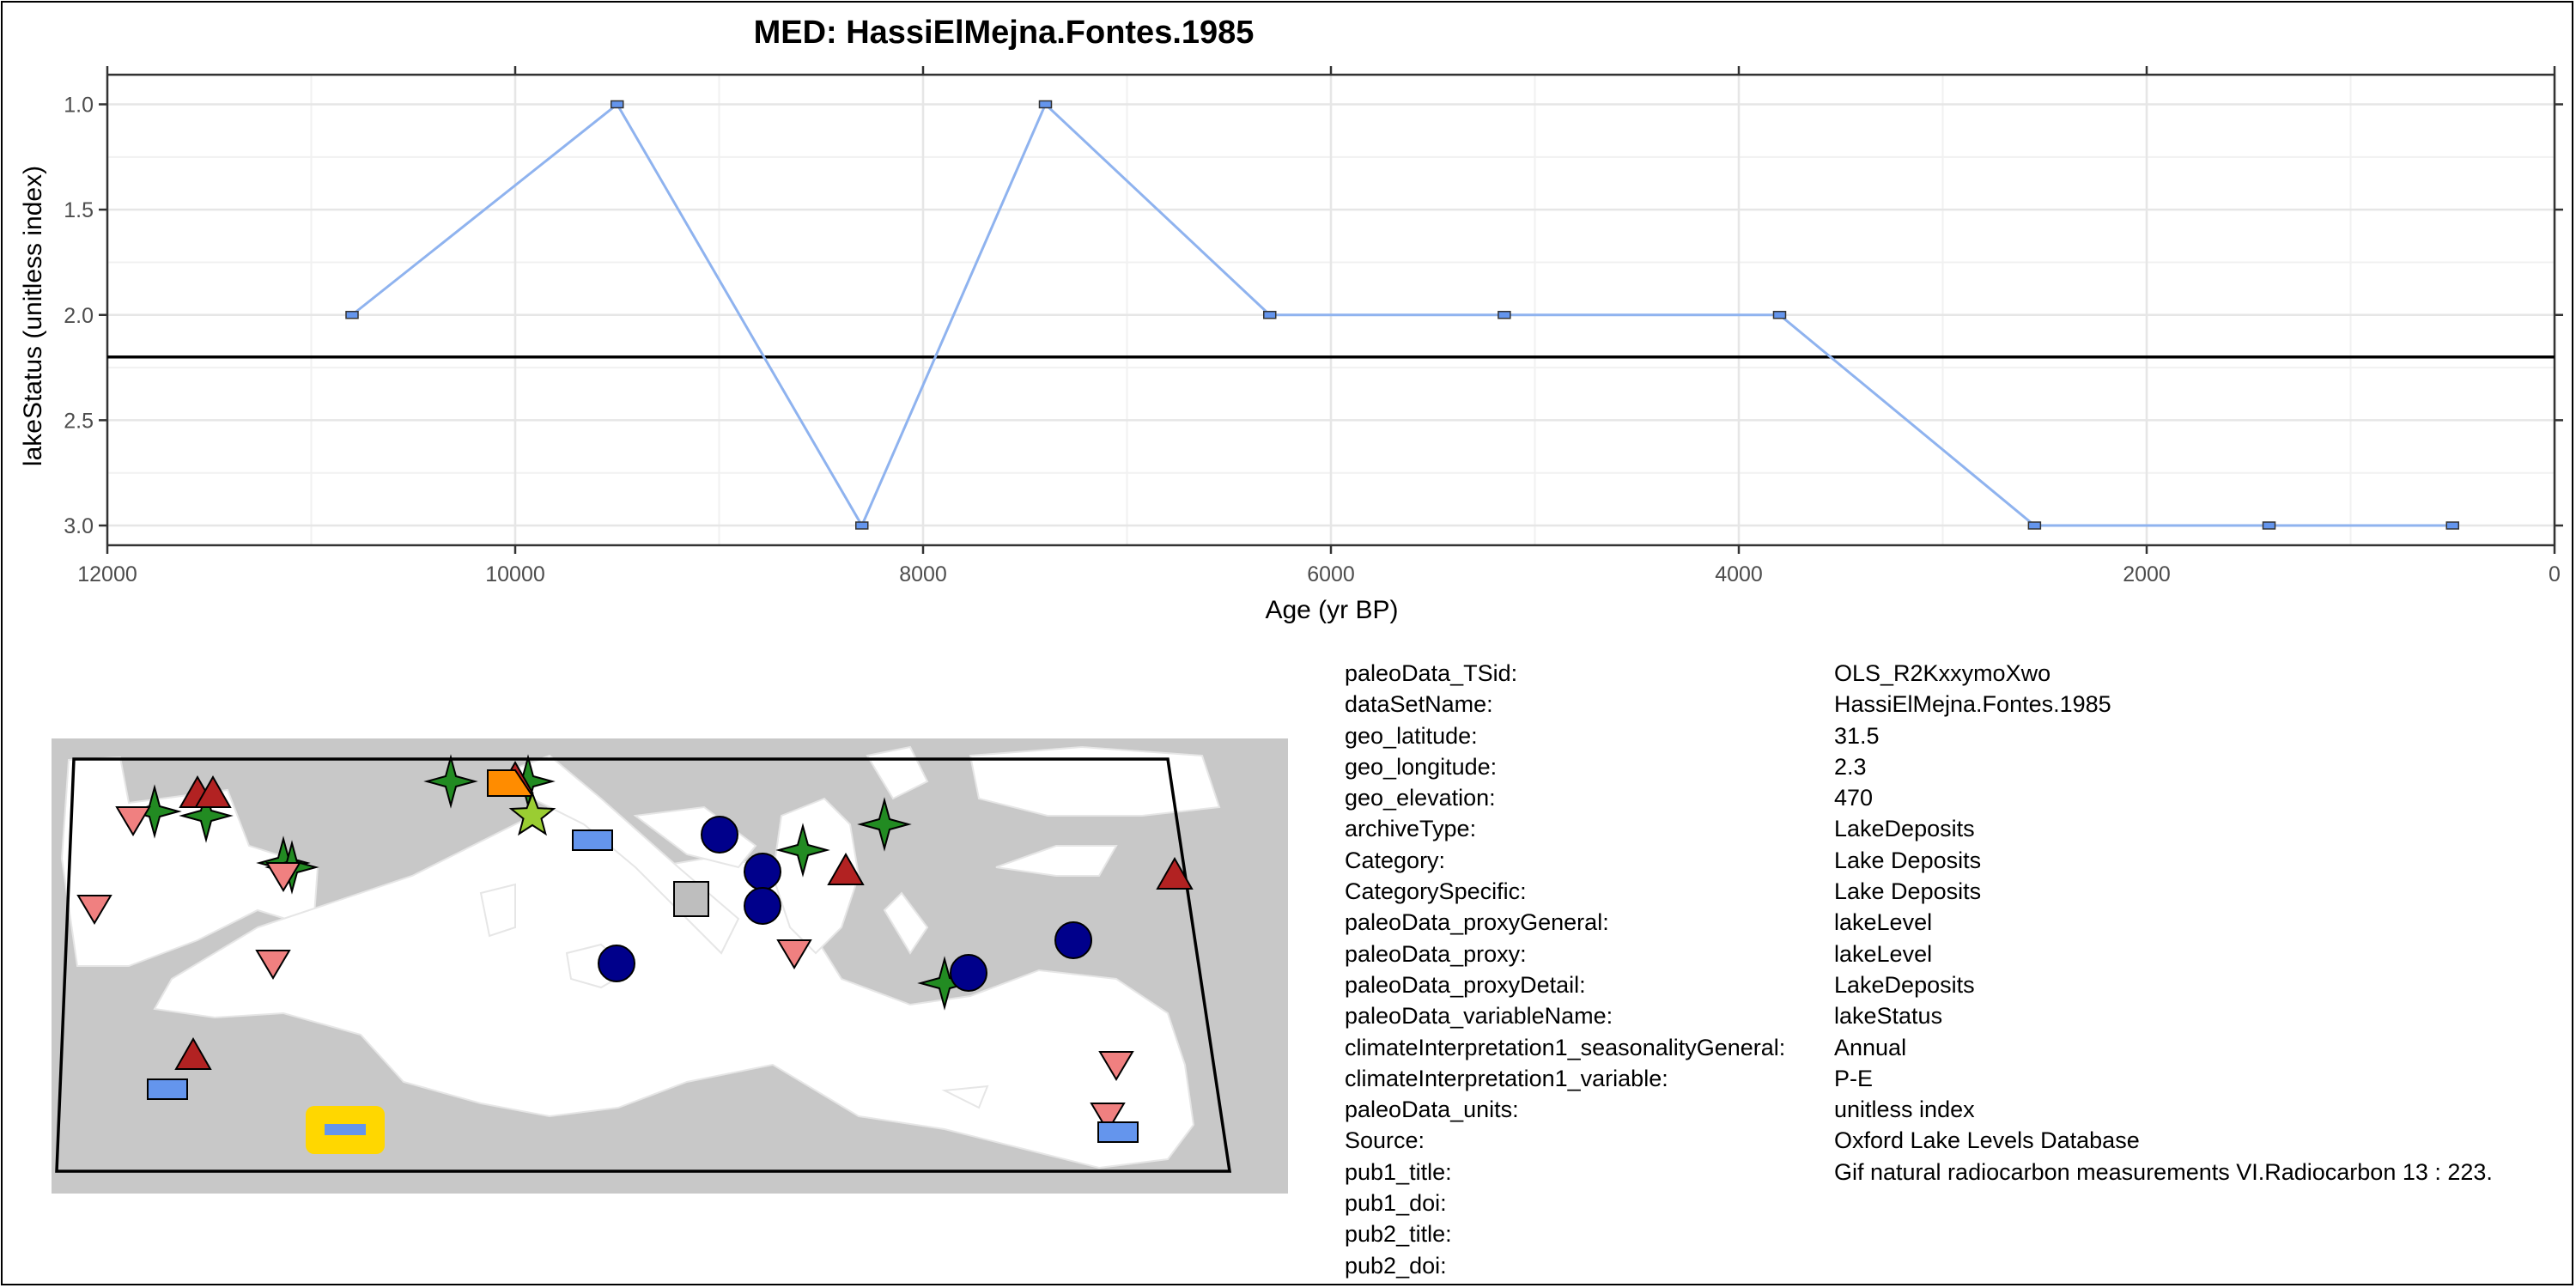 The image size is (2576, 1288). What do you see at coordinates (1432, 1110) in the screenshot?
I see `metadata-key: paleoData_units:` at bounding box center [1432, 1110].